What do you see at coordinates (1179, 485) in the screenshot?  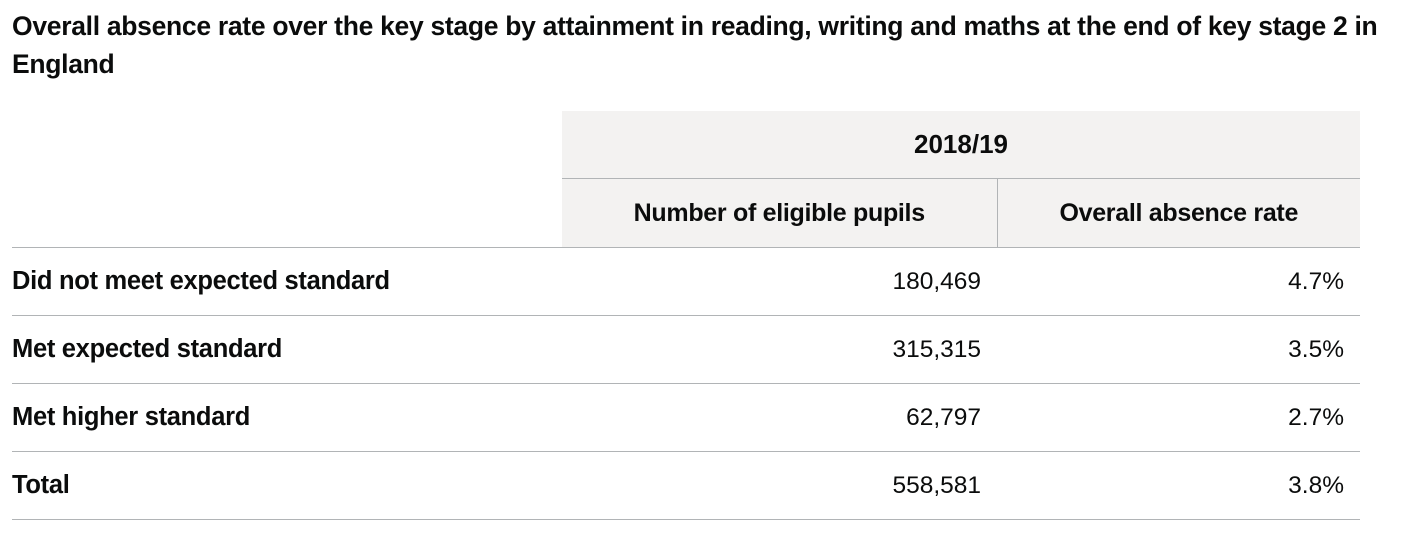 I see `absence-rate-cell: 3.8%` at bounding box center [1179, 485].